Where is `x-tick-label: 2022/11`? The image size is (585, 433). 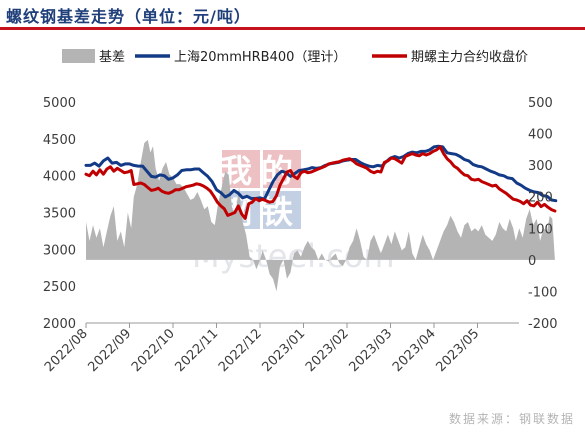
x-tick-label: 2022/11 is located at coordinates (197, 350).